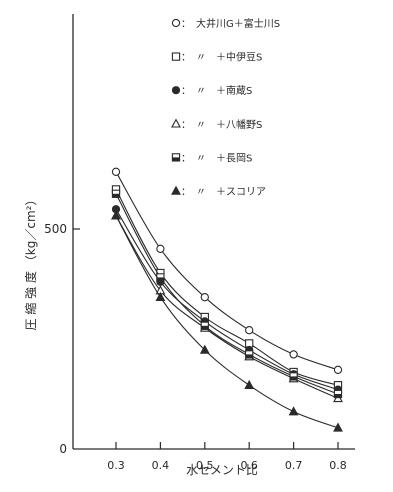 The height and width of the screenshot is (492, 393). I want to click on x-tick-label: 0.6, so click(249, 465).